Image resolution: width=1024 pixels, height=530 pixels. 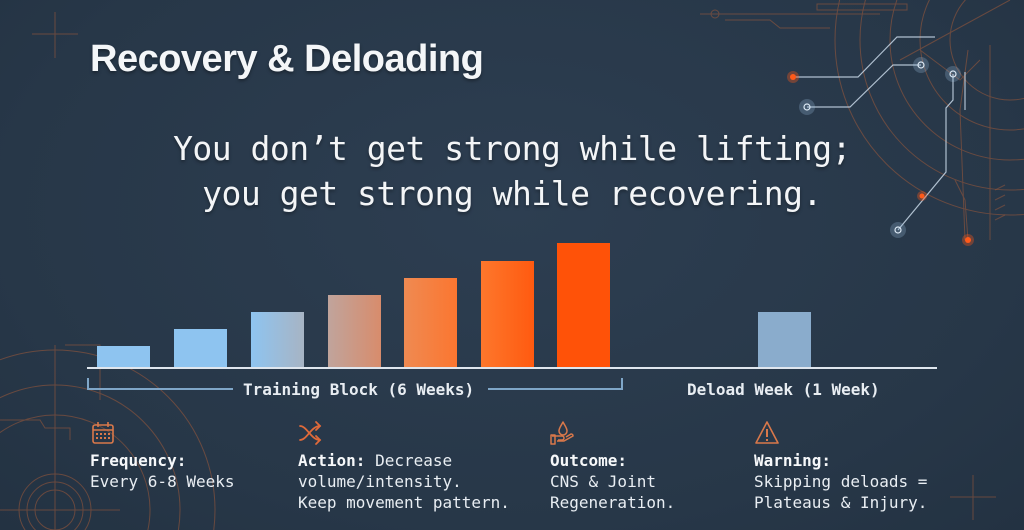 I want to click on frequency-label: Frequency:, so click(x=138, y=460).